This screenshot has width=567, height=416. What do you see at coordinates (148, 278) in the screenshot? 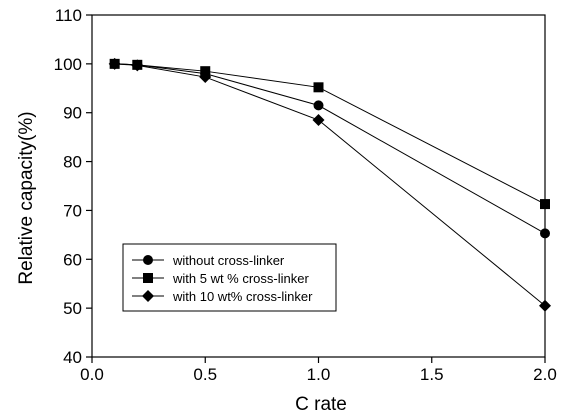
I see `legend-marker-square` at bounding box center [148, 278].